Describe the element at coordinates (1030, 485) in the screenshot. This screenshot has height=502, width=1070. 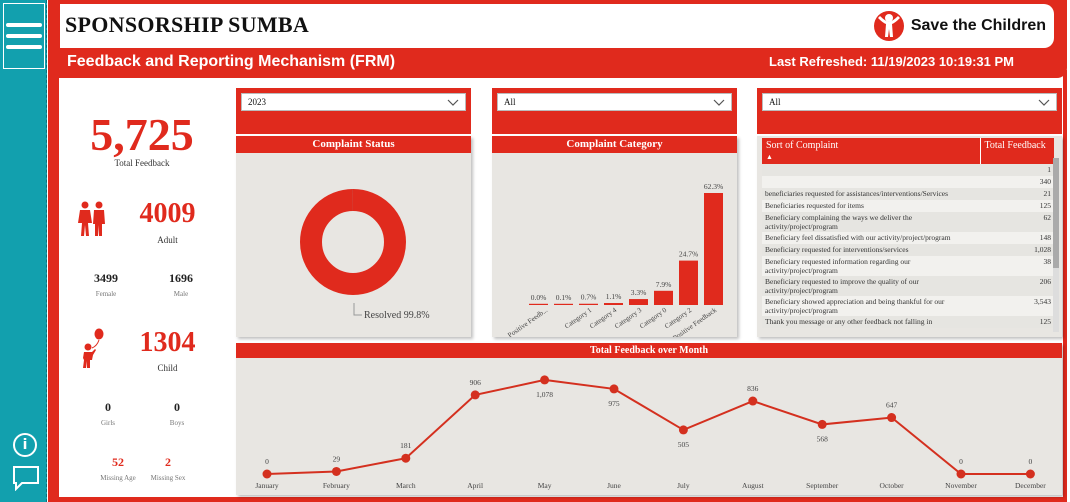
I see `month-axis-label: December` at that location.